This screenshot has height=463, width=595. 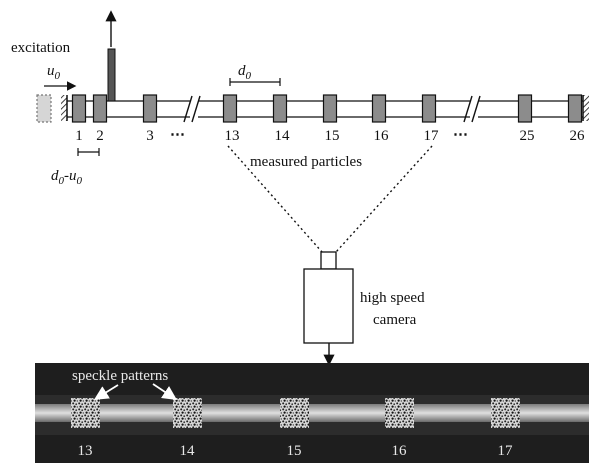 What do you see at coordinates (432, 136) in the screenshot?
I see `particle-label-17: 17` at bounding box center [432, 136].